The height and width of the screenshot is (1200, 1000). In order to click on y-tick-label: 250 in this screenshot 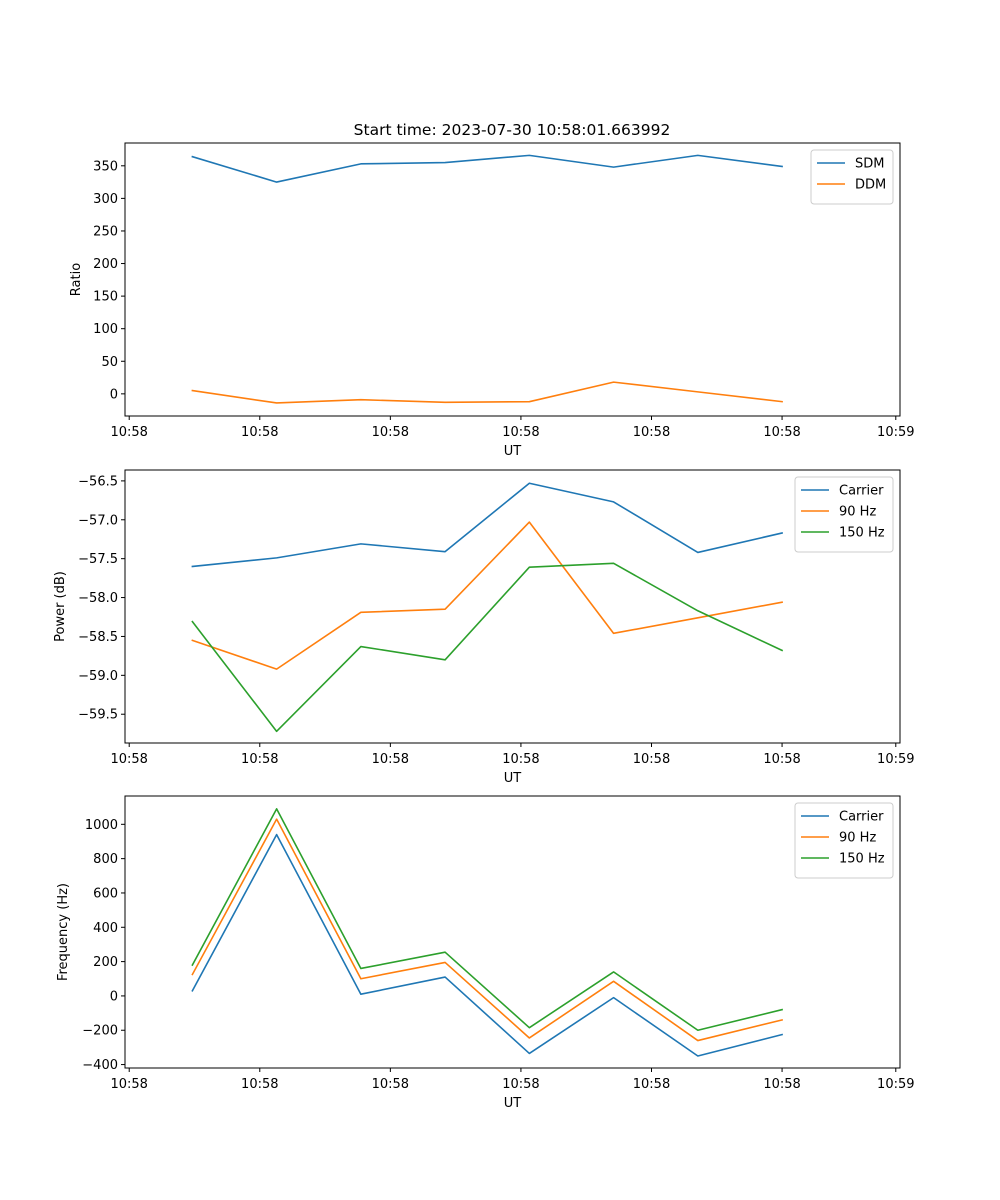, I will do `click(105, 231)`.